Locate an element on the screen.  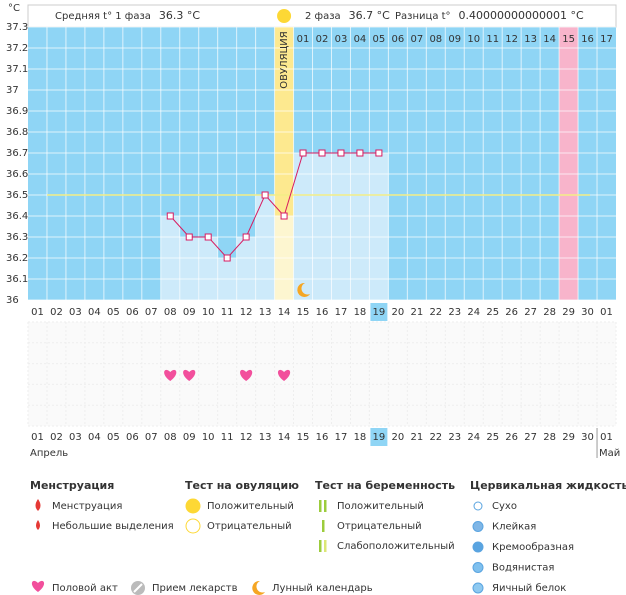
date-label: 23 is located at coordinates (454, 437).